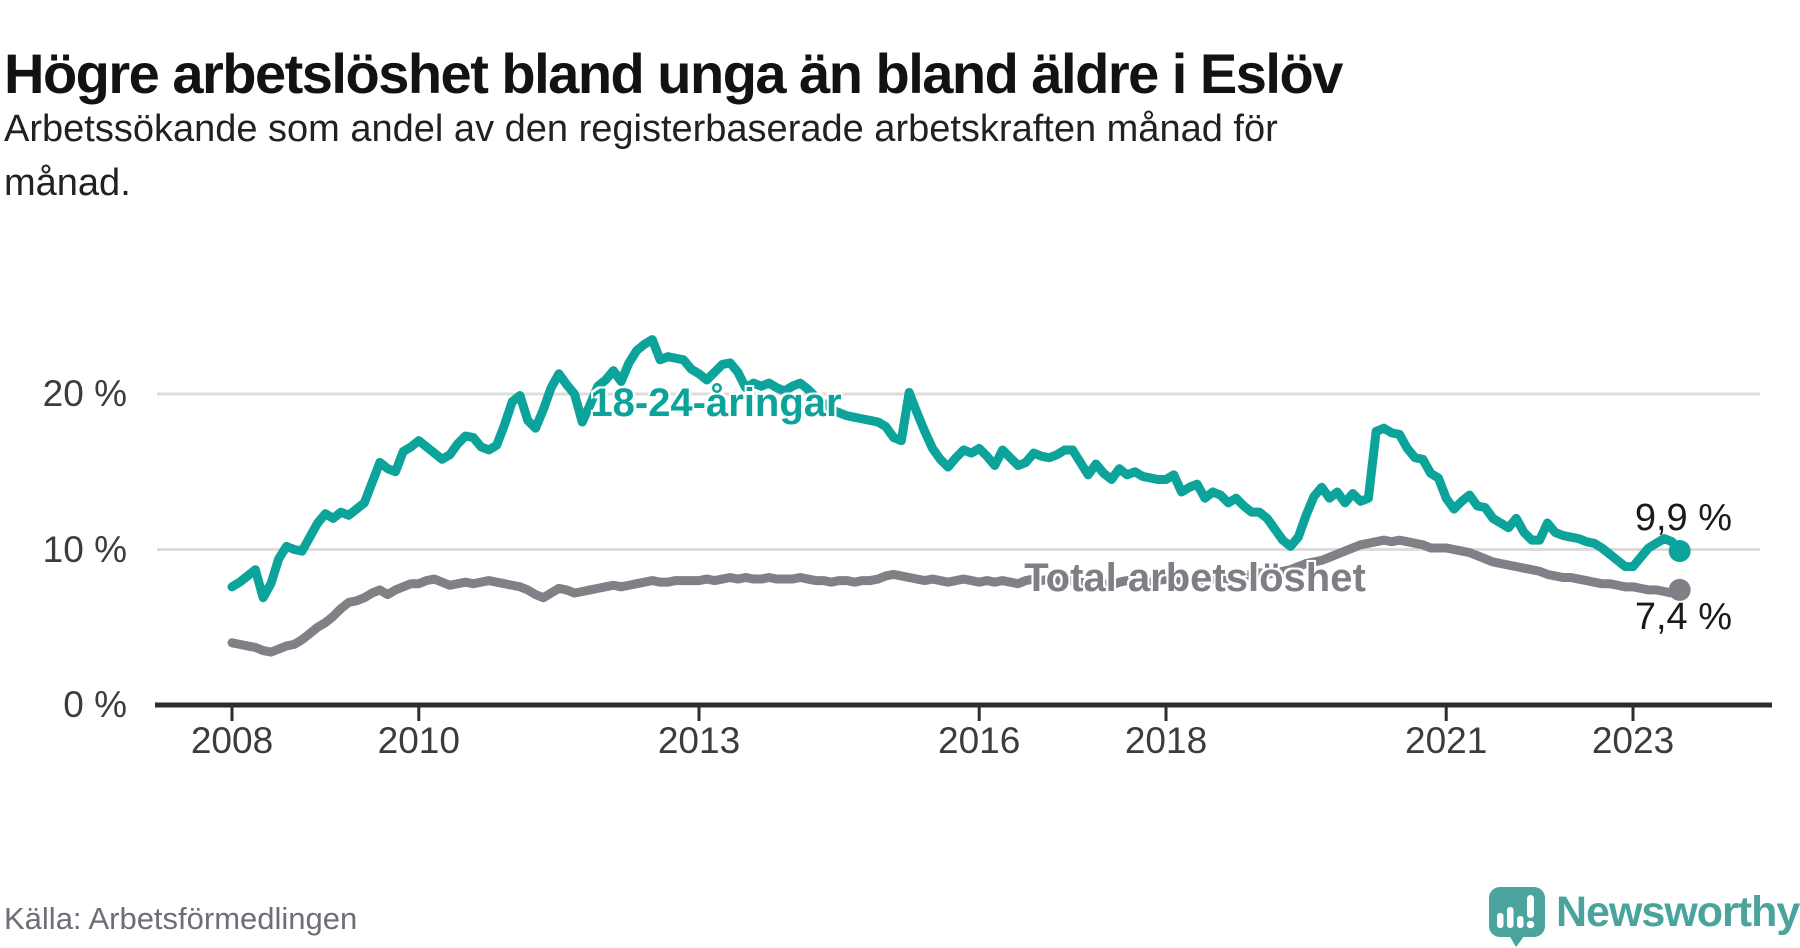 Image resolution: width=1800 pixels, height=948 pixels. I want to click on newsworthy-wordmark: Newsworthy, so click(1678, 912).